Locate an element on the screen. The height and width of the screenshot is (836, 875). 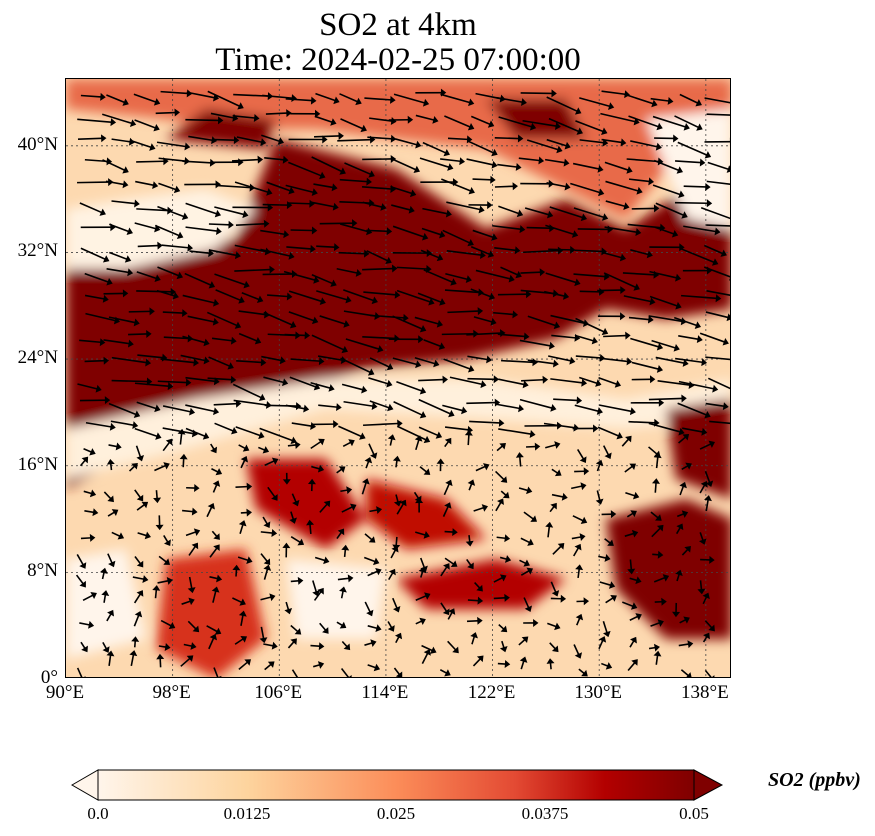
colorbar-tick-label: 0.0 is located at coordinates (98, 813).